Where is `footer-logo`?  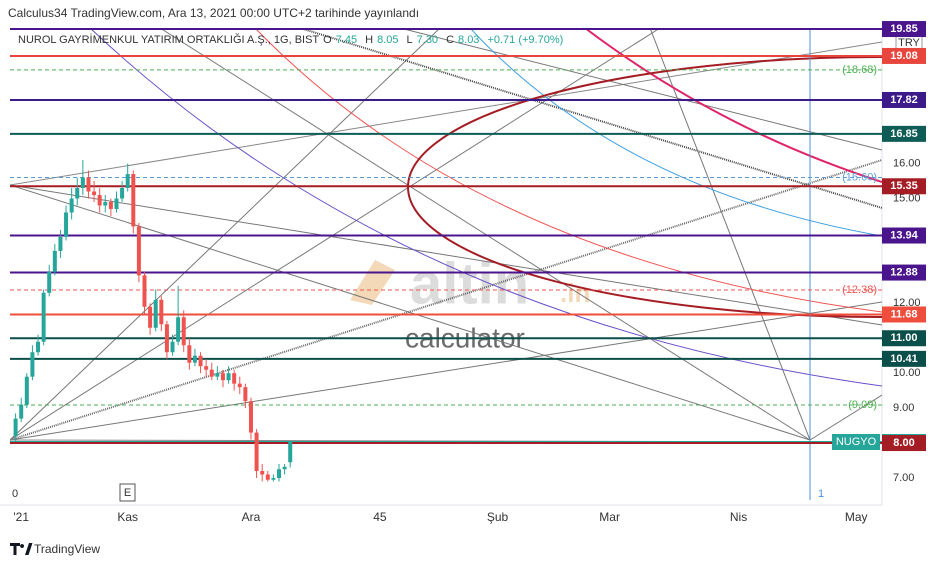 footer-logo is located at coordinates (21, 549).